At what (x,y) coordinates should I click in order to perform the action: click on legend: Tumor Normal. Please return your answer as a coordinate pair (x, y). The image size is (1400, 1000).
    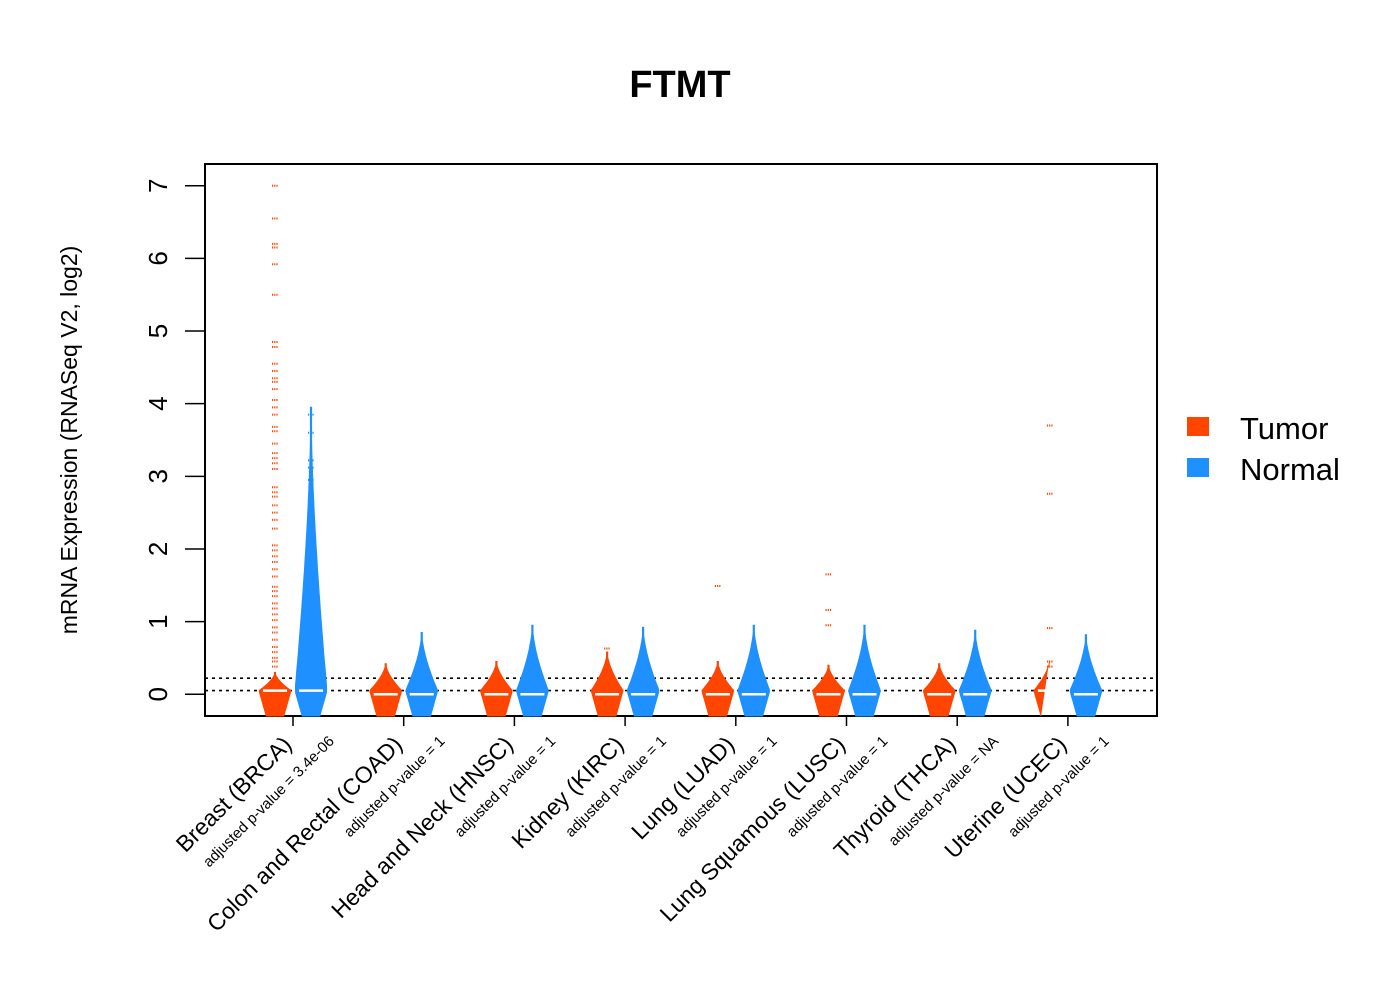
    Looking at the image, I should click on (1263, 449).